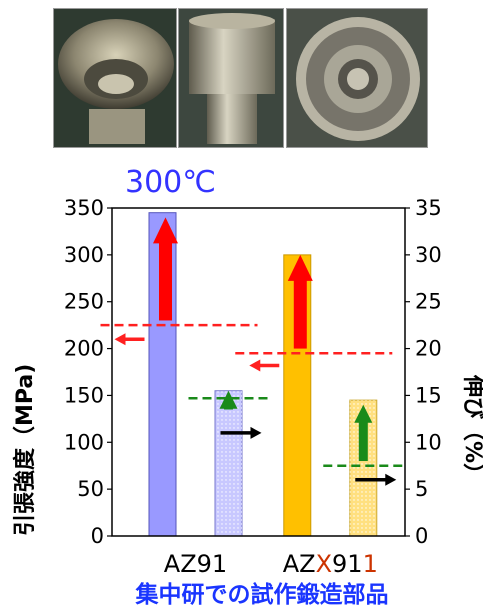 The height and width of the screenshot is (612, 483). What do you see at coordinates (347, 564) in the screenshot?
I see `x-tick-label-part: 91` at bounding box center [347, 564].